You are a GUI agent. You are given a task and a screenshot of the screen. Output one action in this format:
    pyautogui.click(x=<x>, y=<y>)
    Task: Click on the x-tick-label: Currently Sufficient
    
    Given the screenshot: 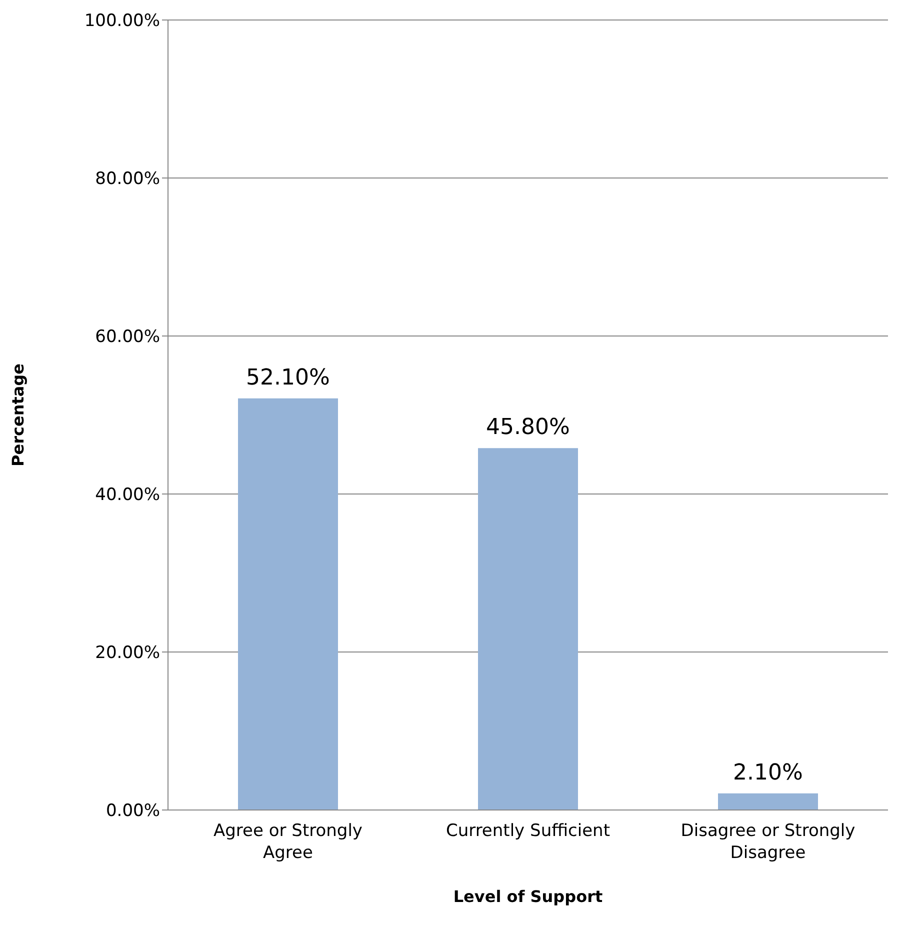 What is the action you would take?
    pyautogui.click(x=528, y=831)
    